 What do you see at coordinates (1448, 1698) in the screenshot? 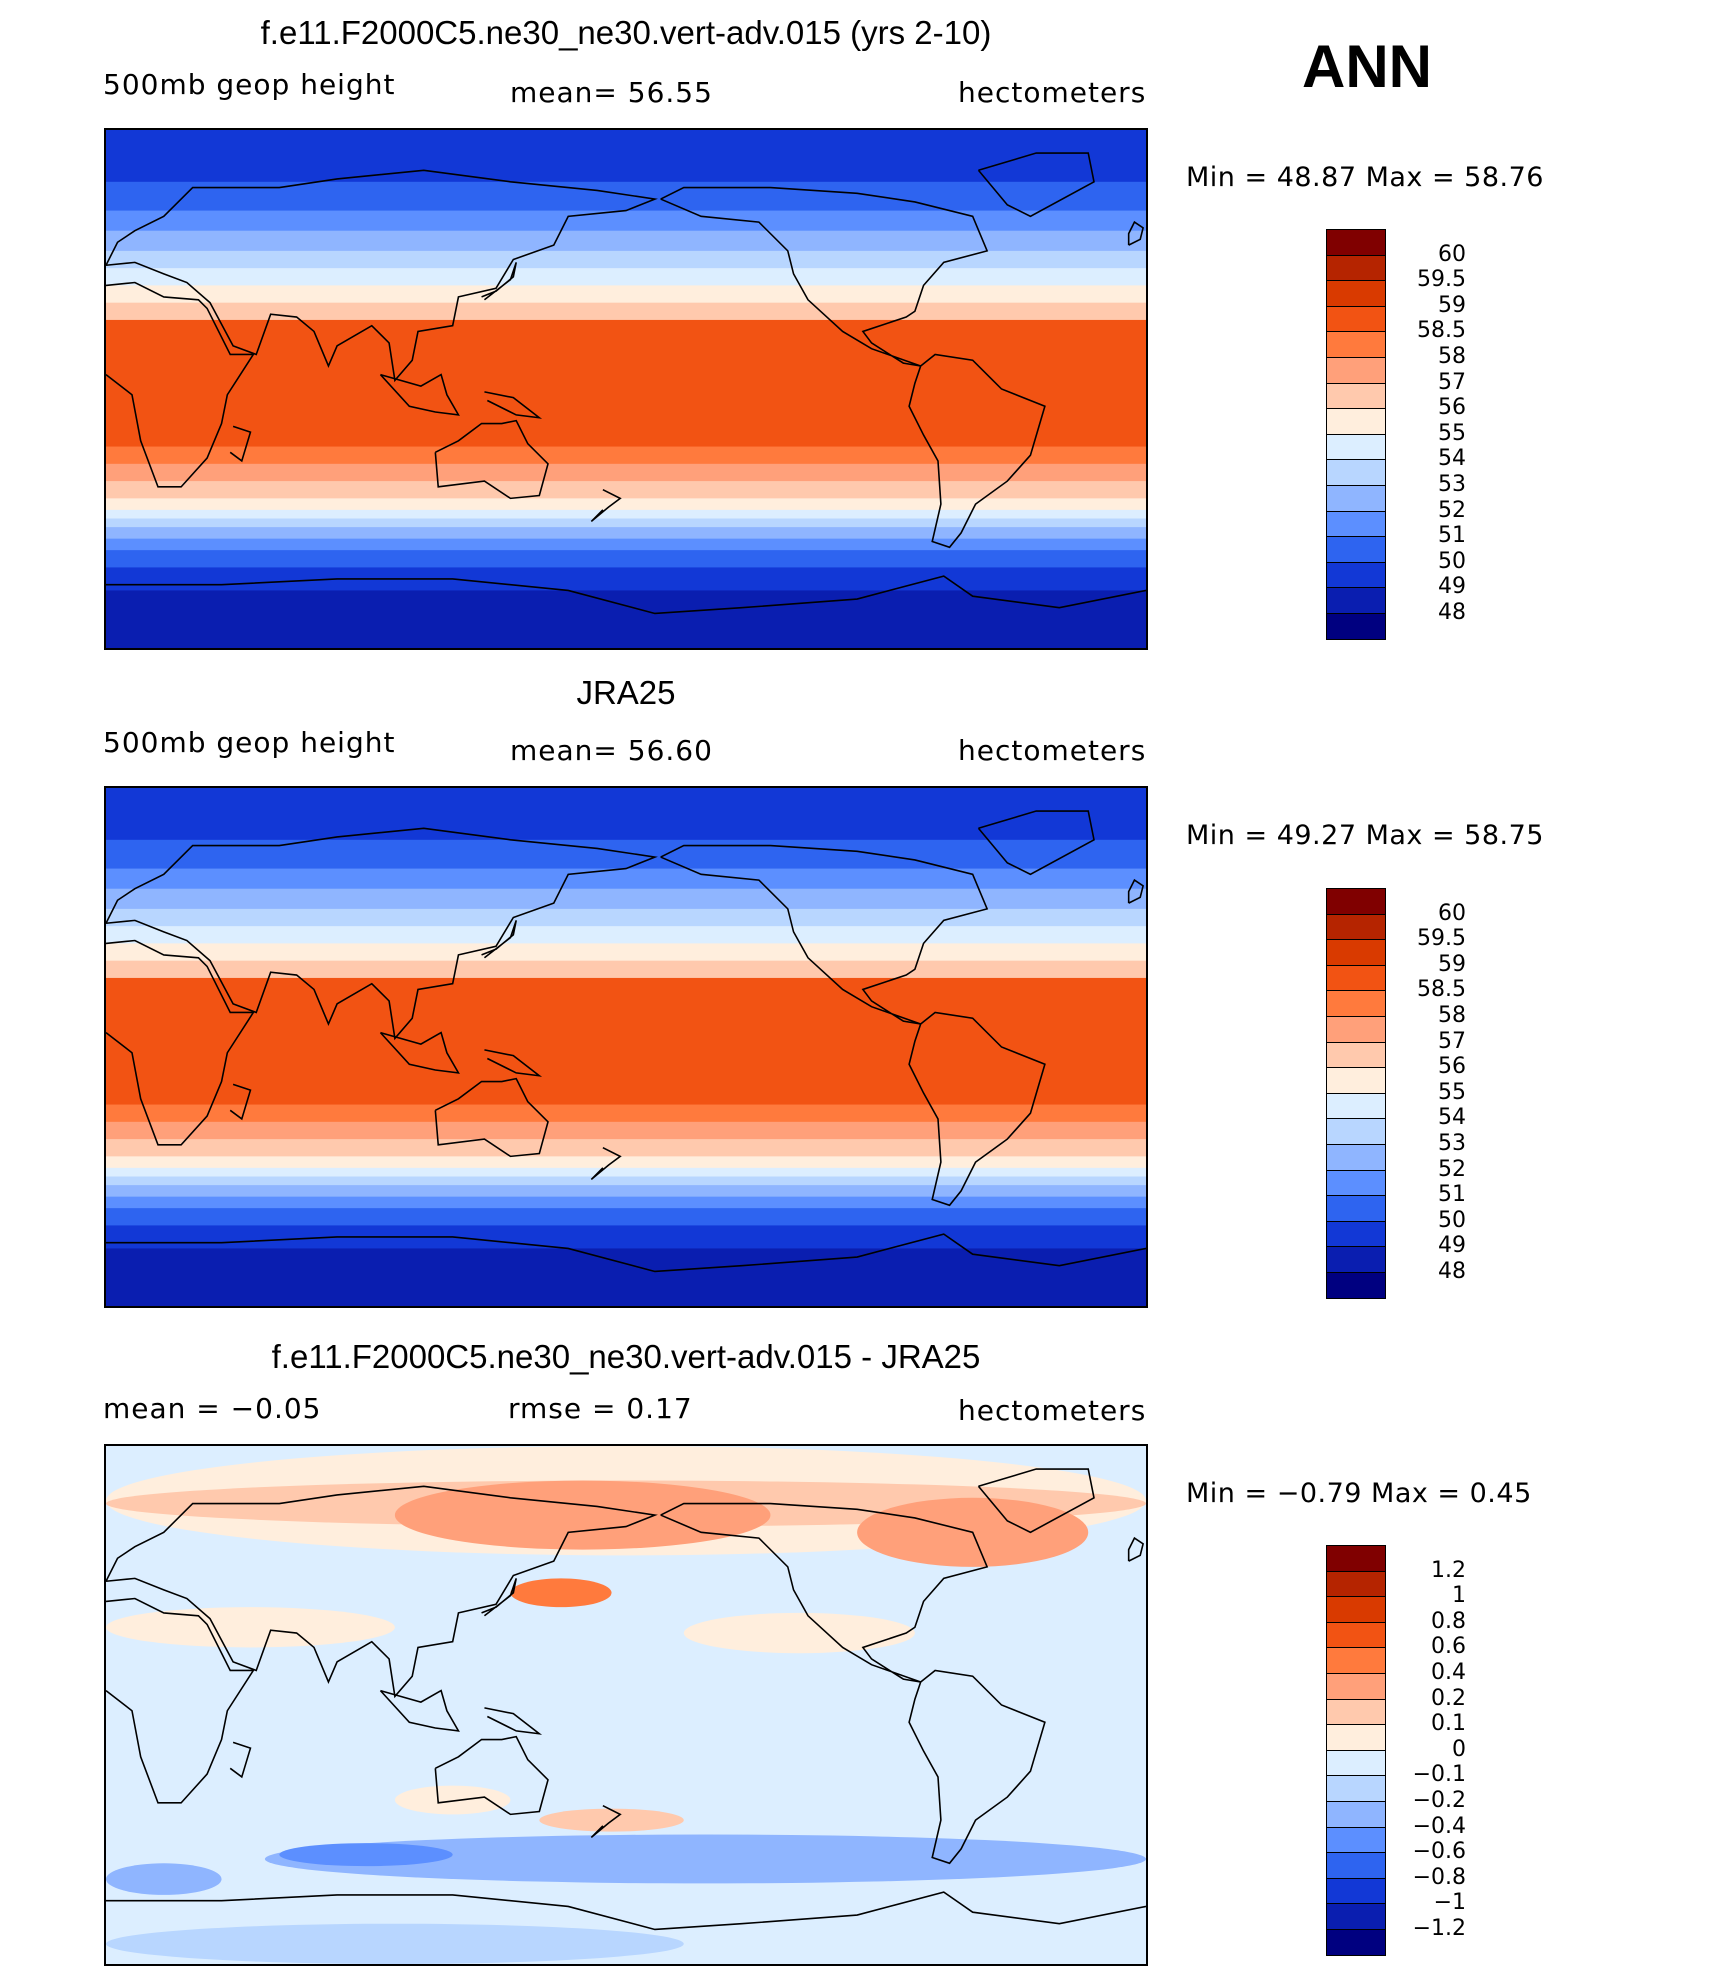
I see `colorbar-tick-label: 0.2` at bounding box center [1448, 1698].